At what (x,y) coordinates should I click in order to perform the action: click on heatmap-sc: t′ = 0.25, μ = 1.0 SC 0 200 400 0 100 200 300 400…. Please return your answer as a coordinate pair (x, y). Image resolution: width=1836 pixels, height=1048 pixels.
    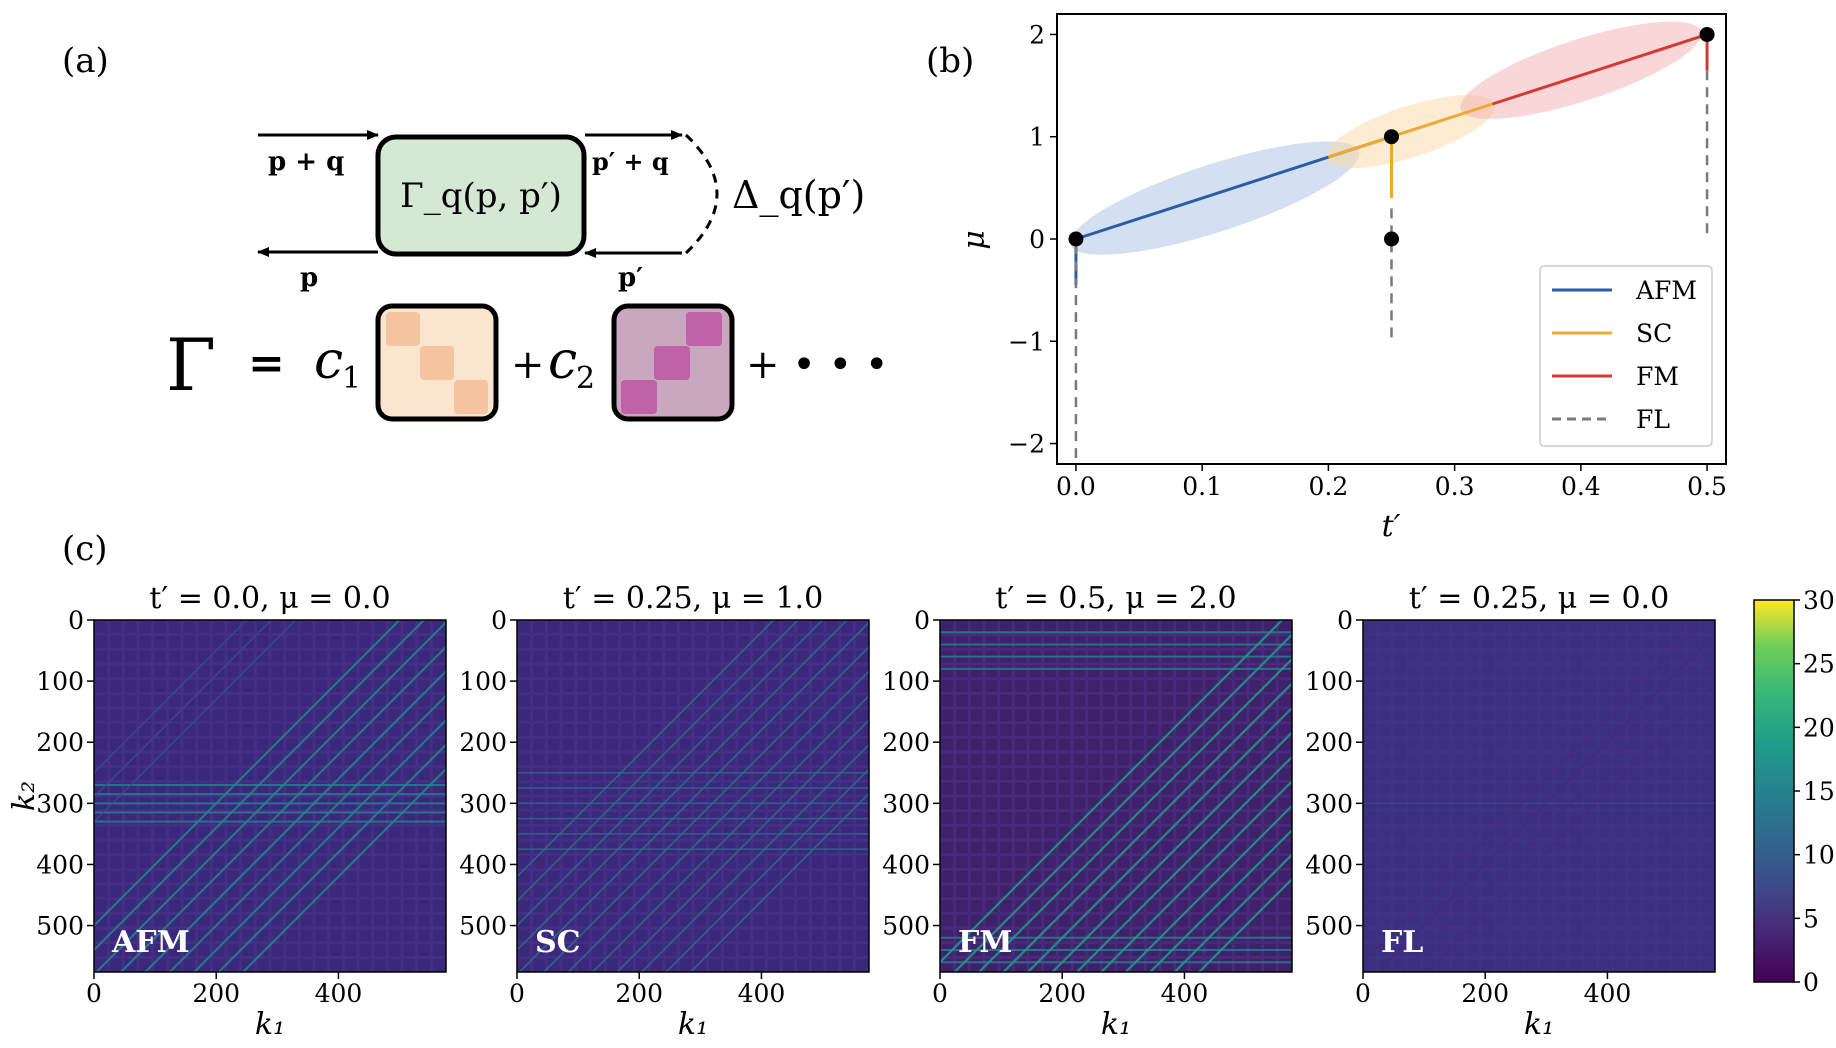
    Looking at the image, I should click on (664, 811).